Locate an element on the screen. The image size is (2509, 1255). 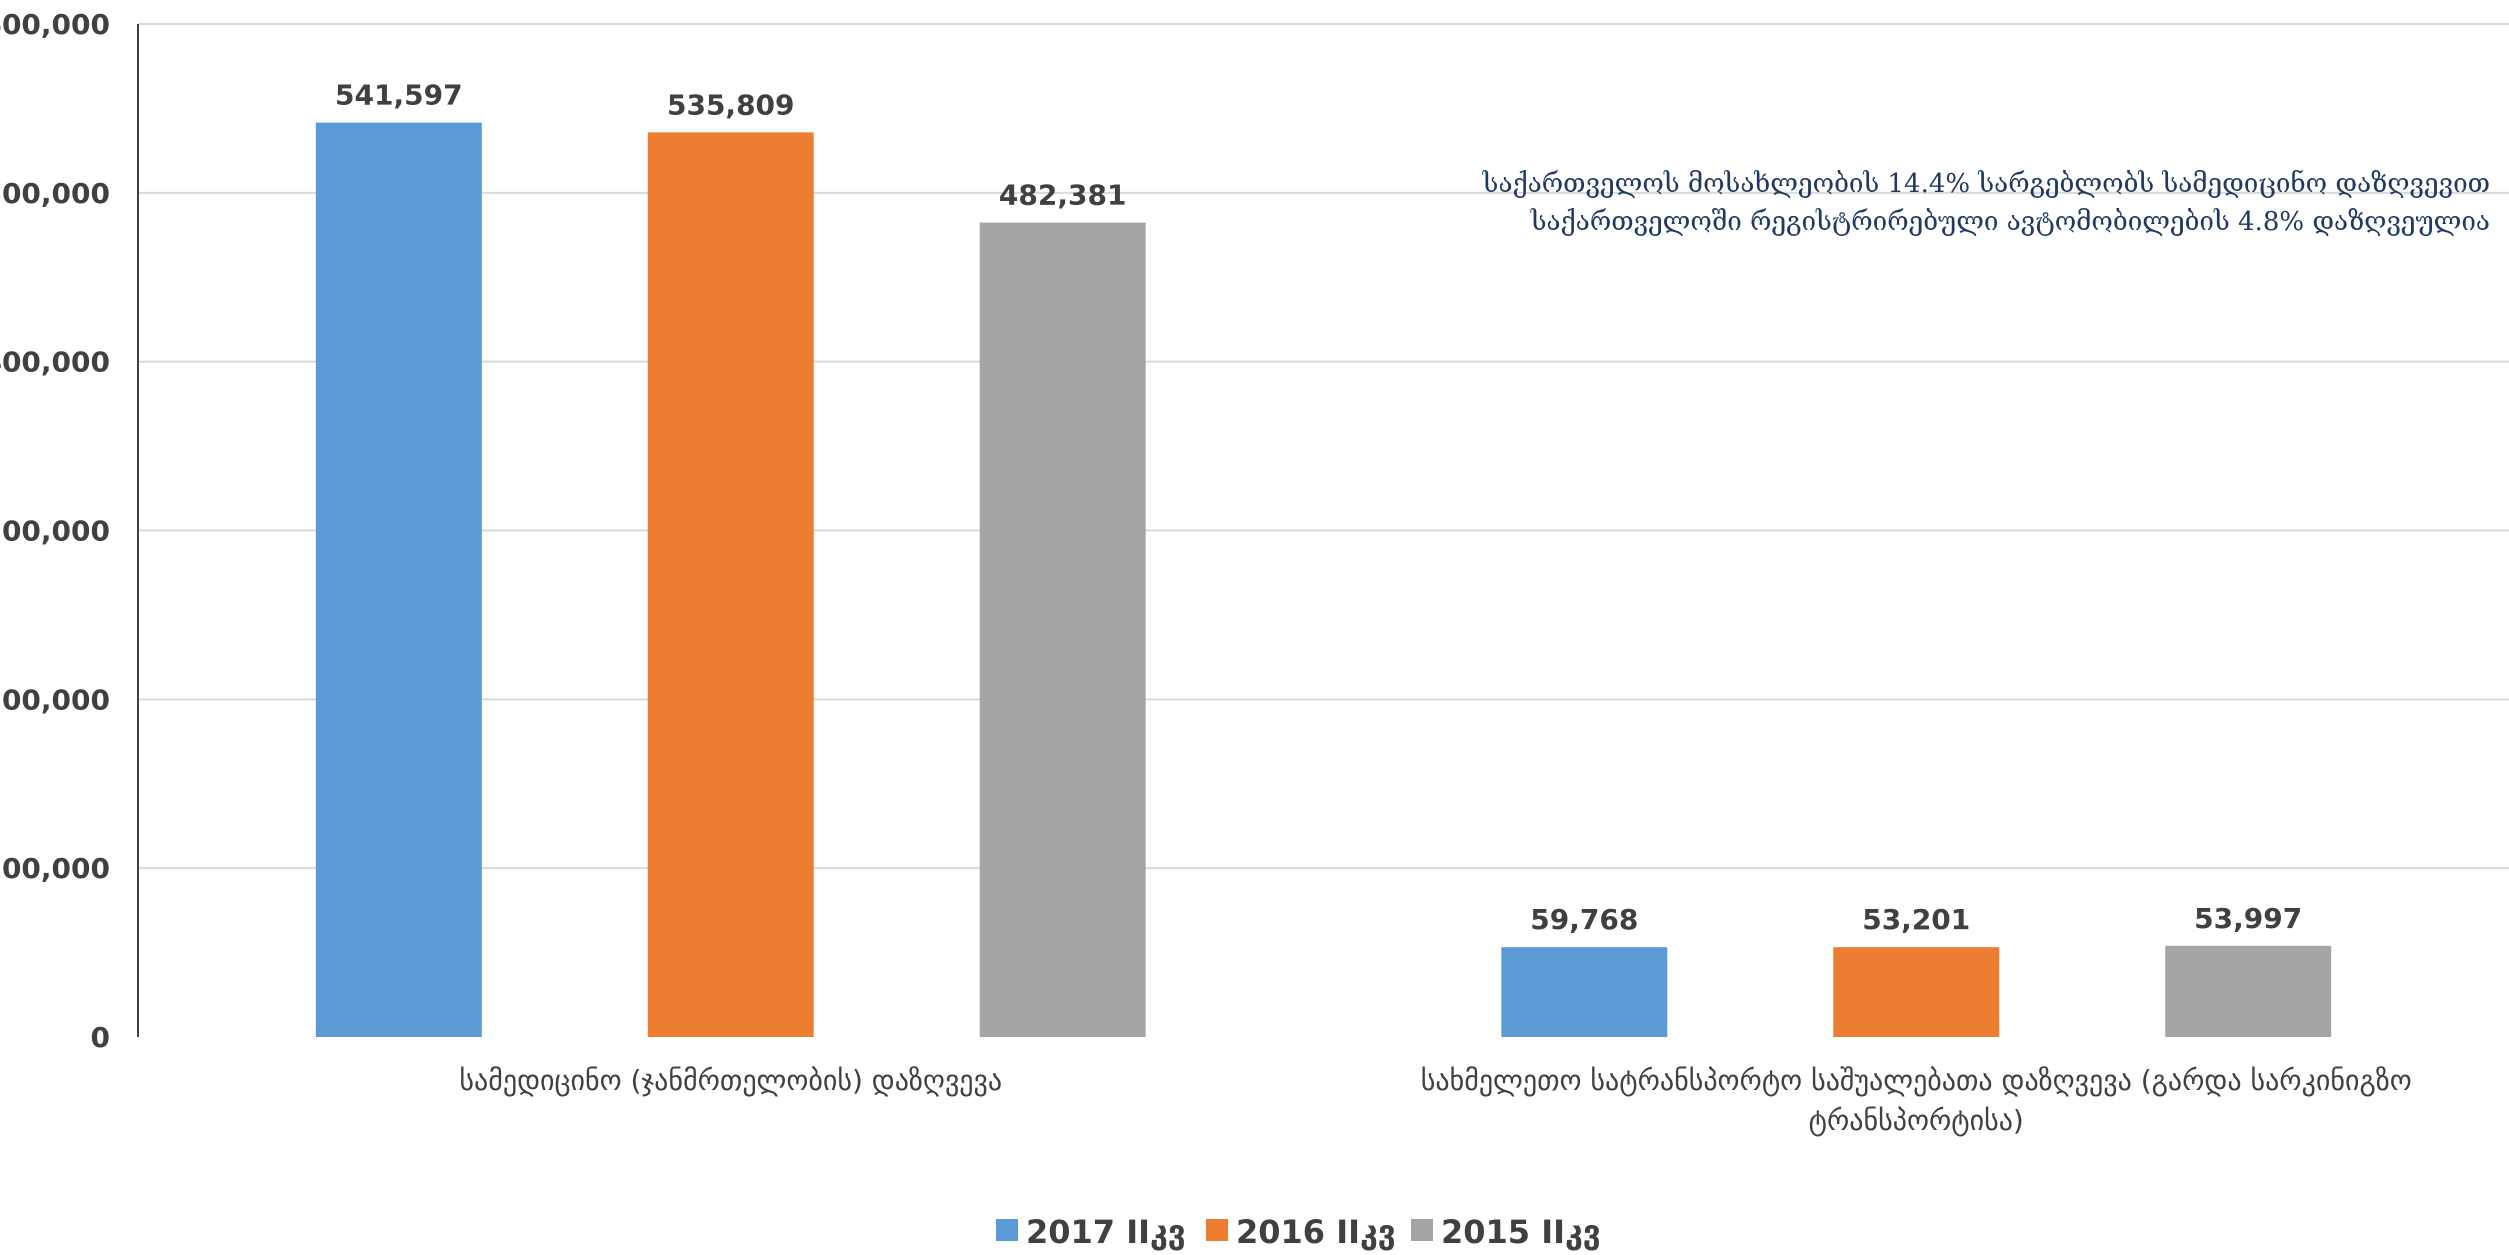
data-label: 53,997 is located at coordinates (2248, 918).